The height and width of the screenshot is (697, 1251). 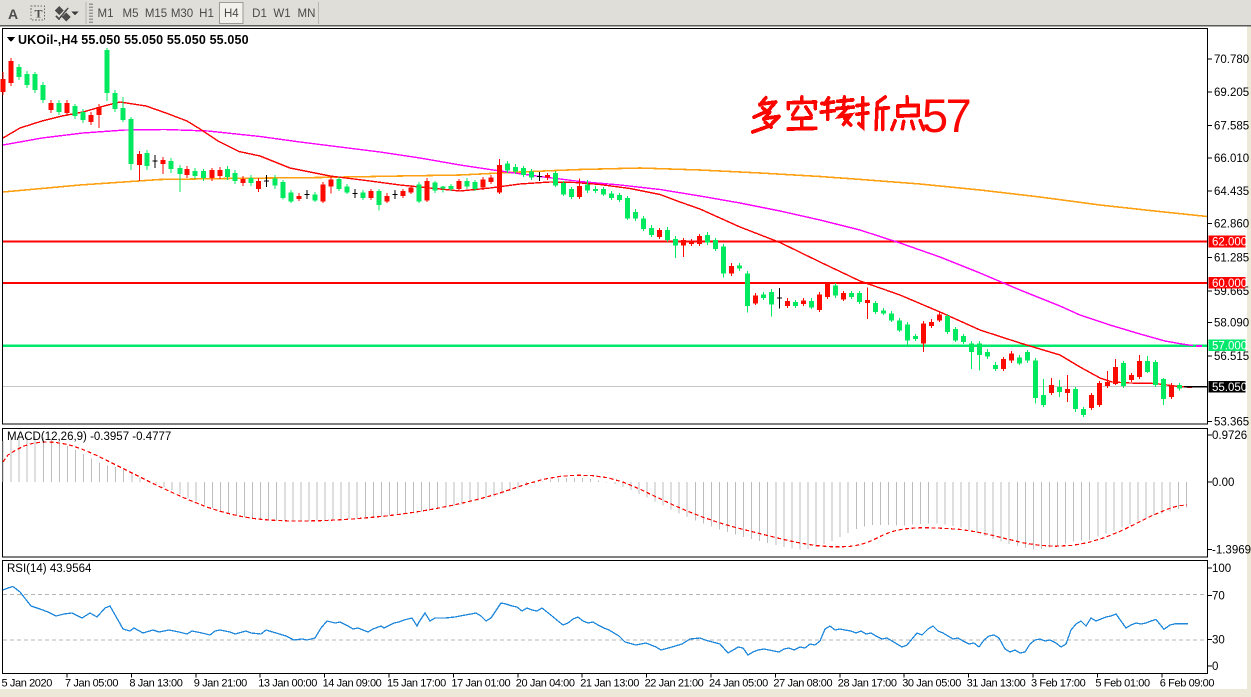 I want to click on svg-text: 14 Jan 09:00, so click(x=352, y=684).